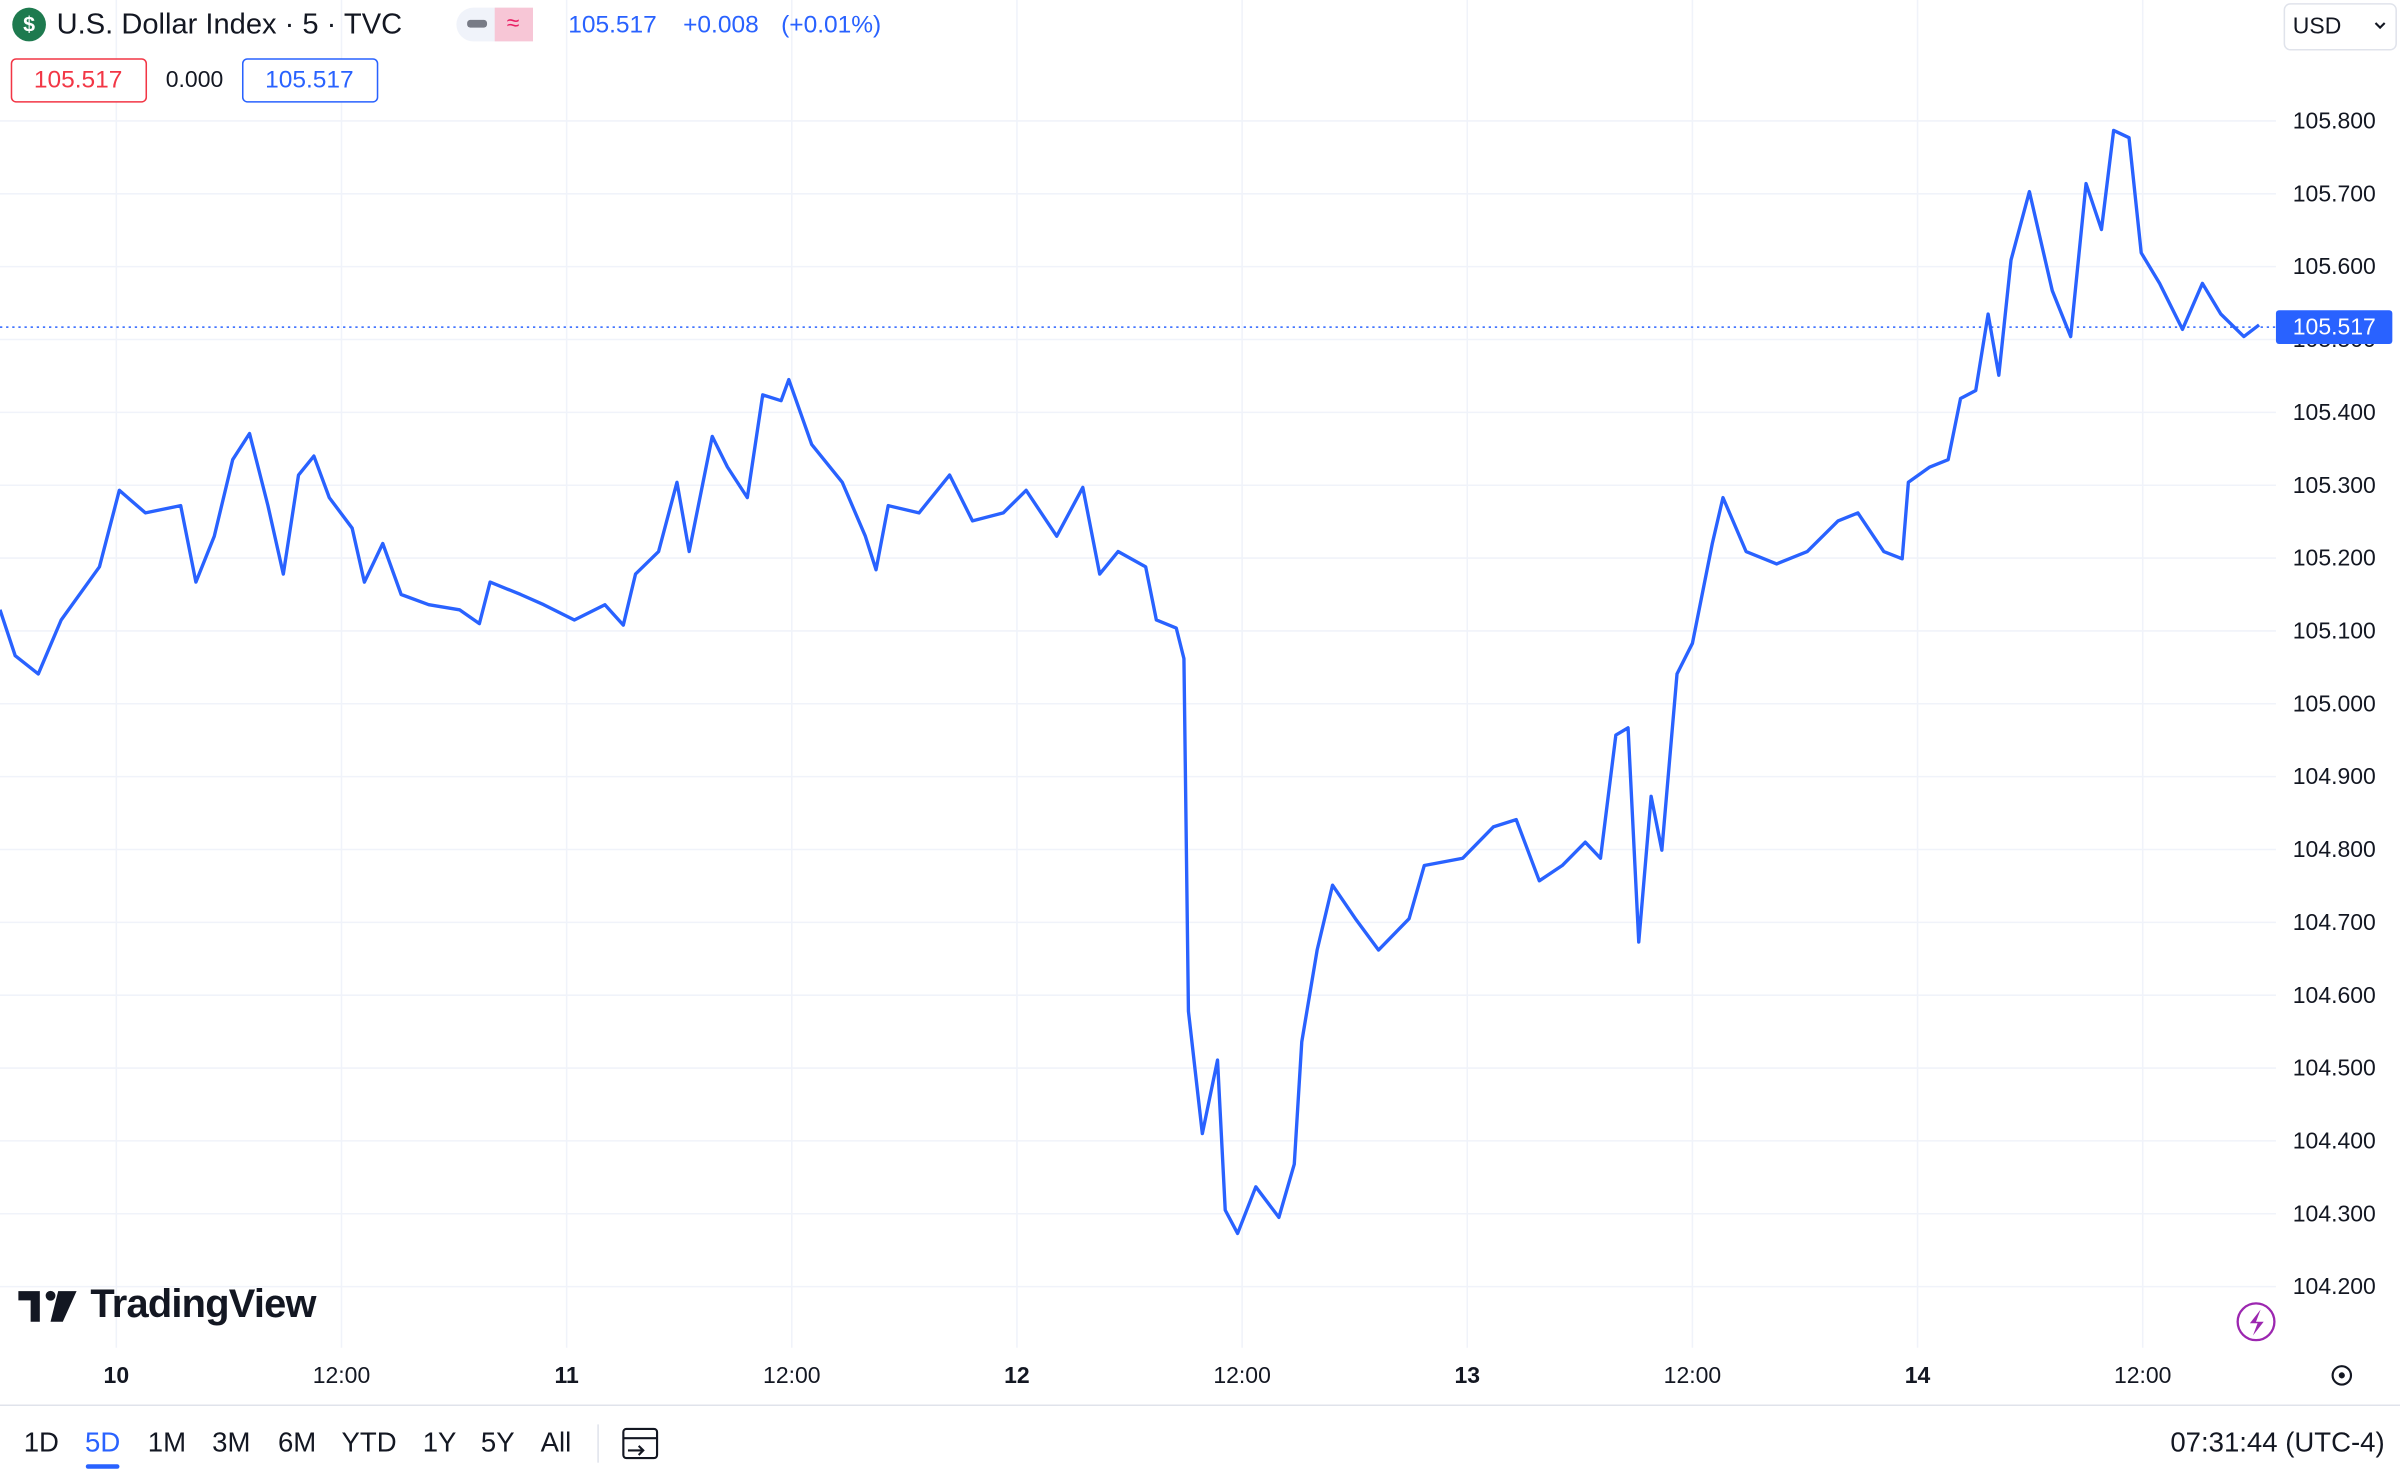  Describe the element at coordinates (297, 1442) in the screenshot. I see `range-button: 6M` at that location.